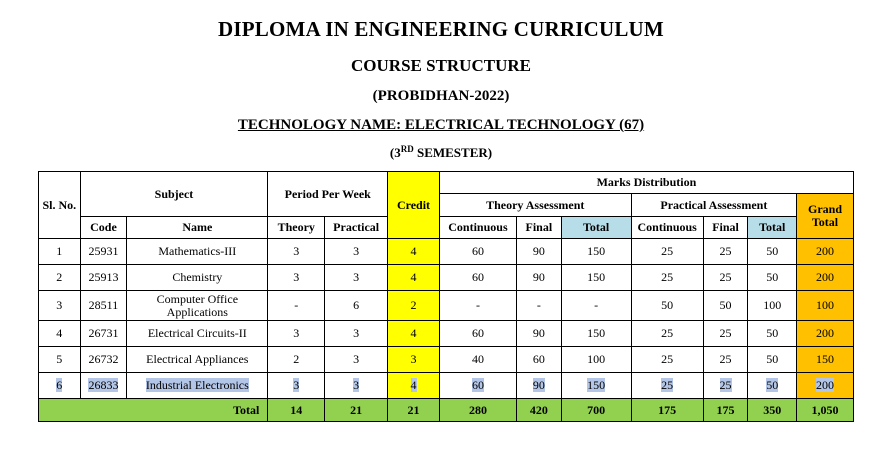 Image resolution: width=882 pixels, height=467 pixels. What do you see at coordinates (725, 305) in the screenshot?
I see `practical-final-cell: 50` at bounding box center [725, 305].